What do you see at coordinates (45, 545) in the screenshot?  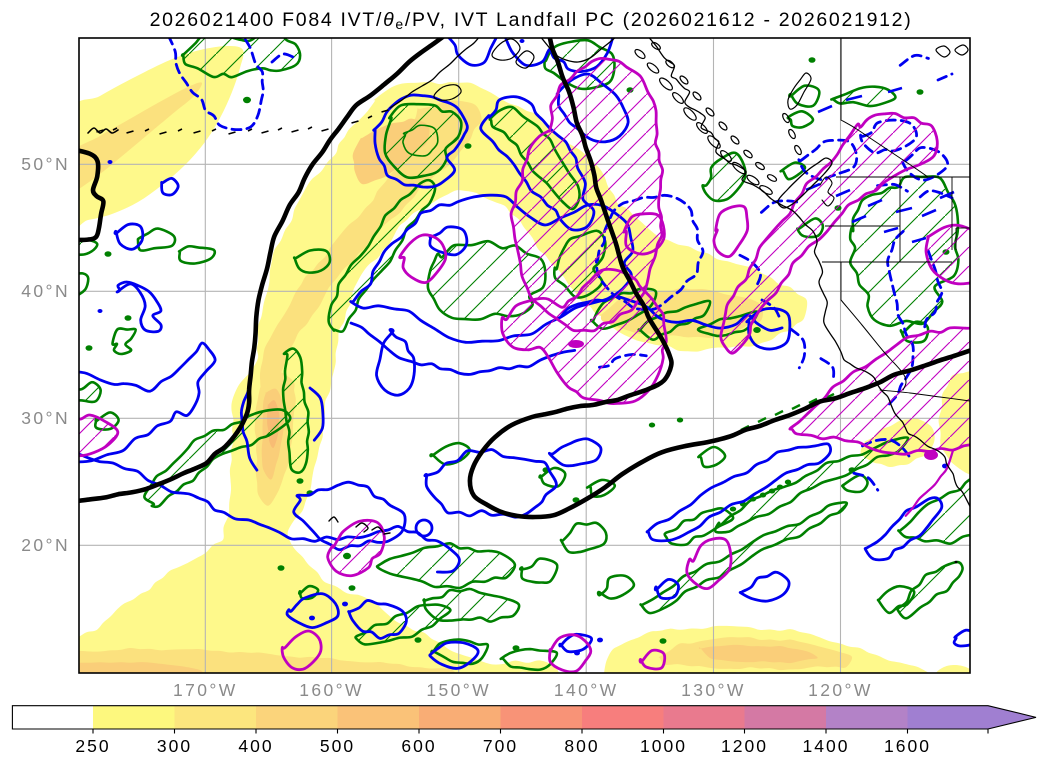 I see `svg-text: 20°N` at bounding box center [45, 545].